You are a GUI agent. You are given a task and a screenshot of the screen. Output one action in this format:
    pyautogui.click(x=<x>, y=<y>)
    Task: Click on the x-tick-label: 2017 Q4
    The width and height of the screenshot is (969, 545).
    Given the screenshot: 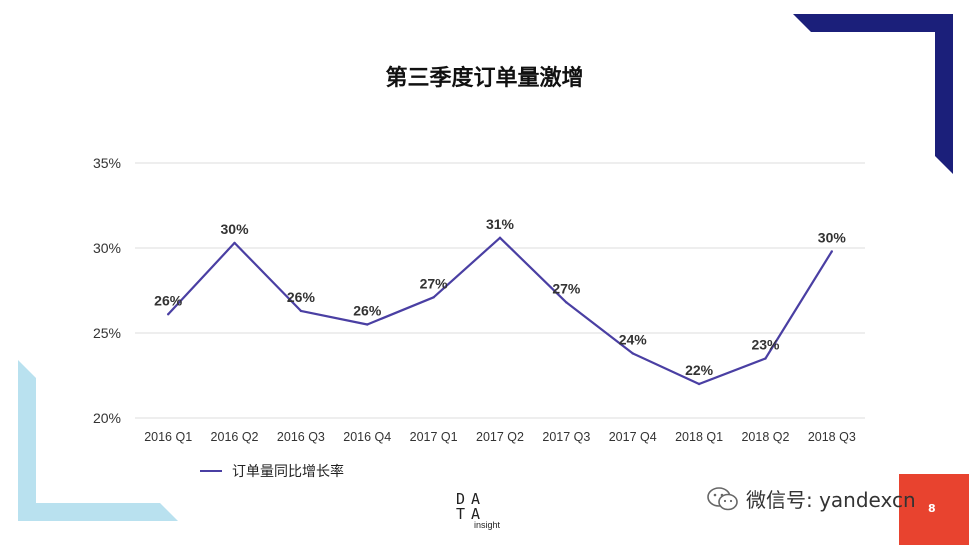 What is the action you would take?
    pyautogui.click(x=633, y=437)
    